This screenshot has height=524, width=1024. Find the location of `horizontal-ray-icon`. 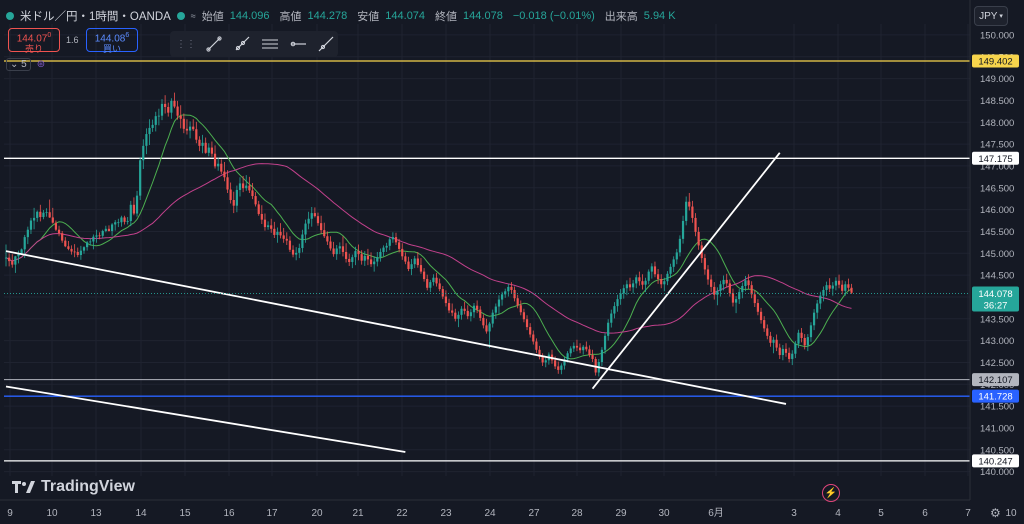

horizontal-ray-icon is located at coordinates (298, 44).